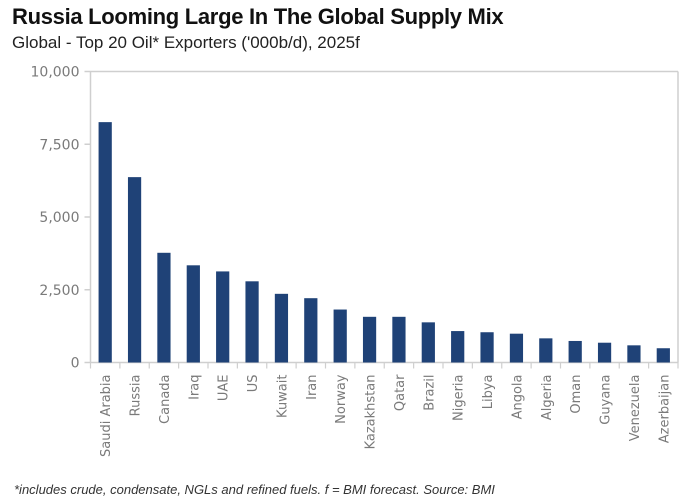  What do you see at coordinates (371, 412) in the screenshot?
I see `x-tick-label: Kazakhstan` at bounding box center [371, 412].